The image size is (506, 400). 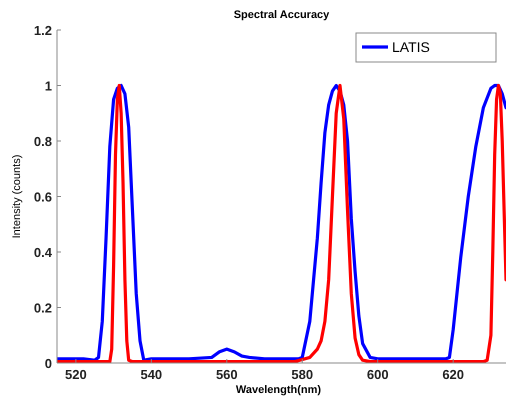 What do you see at coordinates (17, 196) in the screenshot?
I see `y-axis-title: Intensity (counts)` at bounding box center [17, 196].